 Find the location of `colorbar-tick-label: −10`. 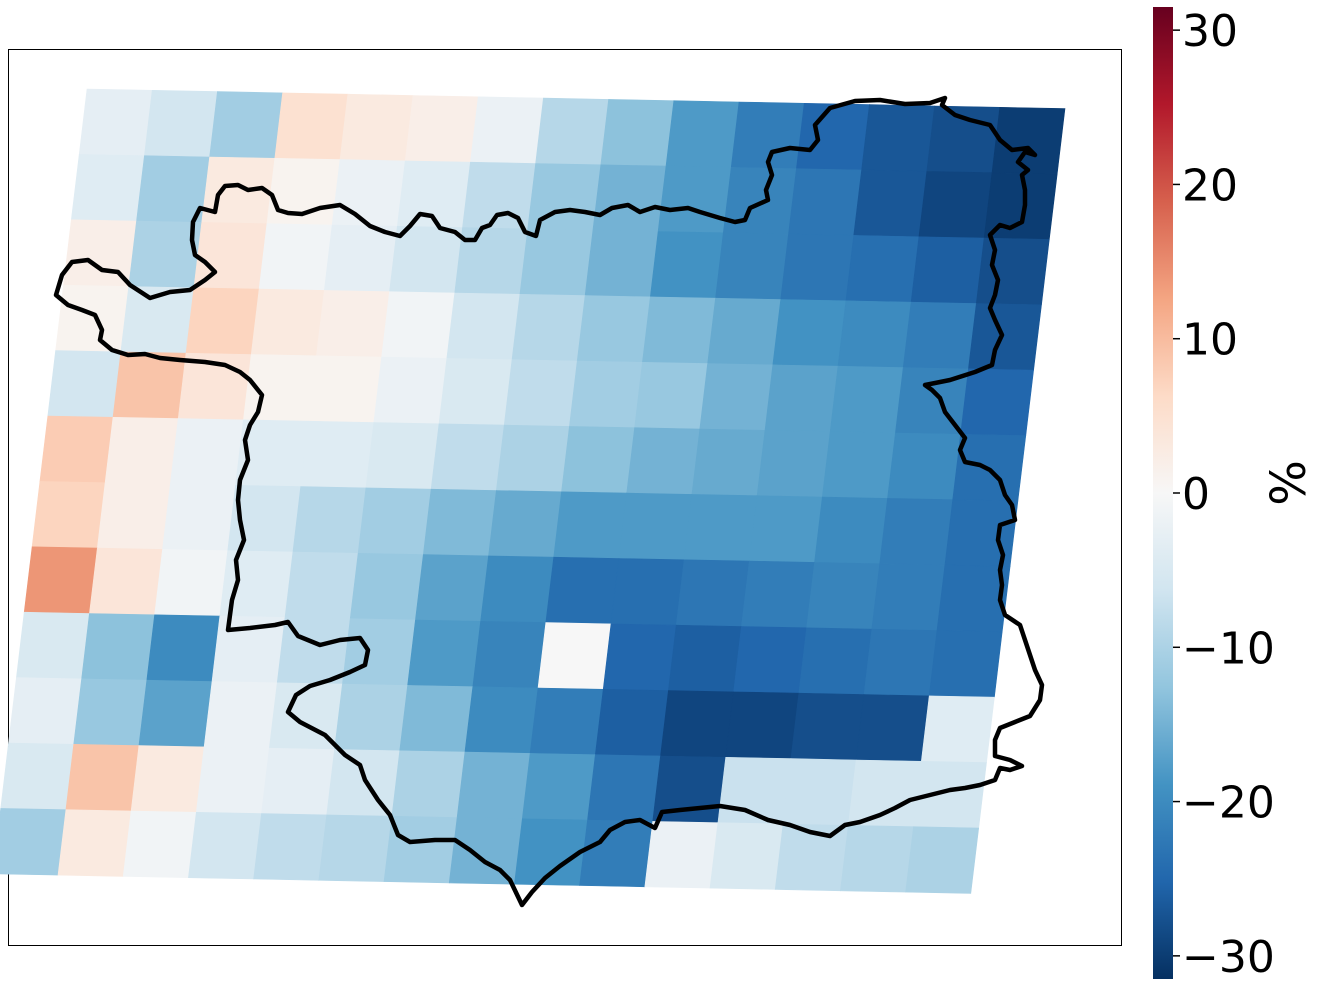

colorbar-tick-label: −10 is located at coordinates (1228, 648).